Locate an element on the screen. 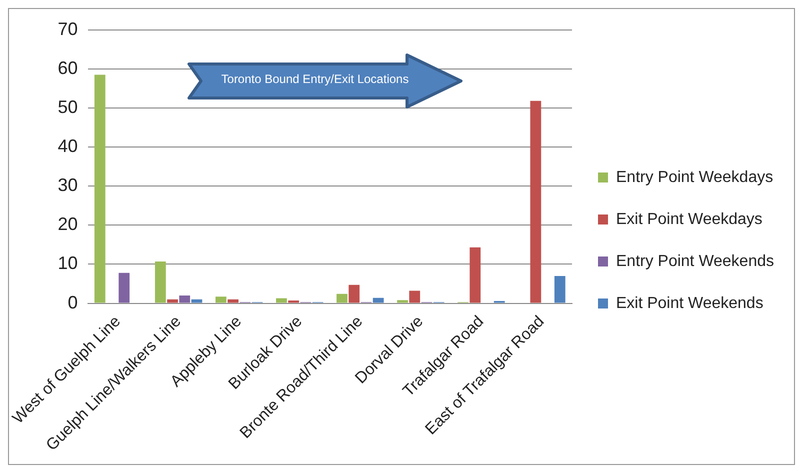 The height and width of the screenshot is (471, 803). y-tick-label: 40 is located at coordinates (68, 146).